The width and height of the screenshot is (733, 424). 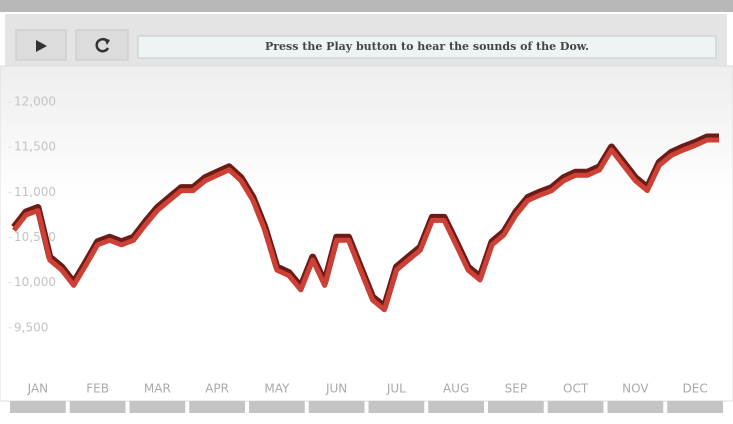 What do you see at coordinates (217, 389) in the screenshot?
I see `x-tick-label: APR` at bounding box center [217, 389].